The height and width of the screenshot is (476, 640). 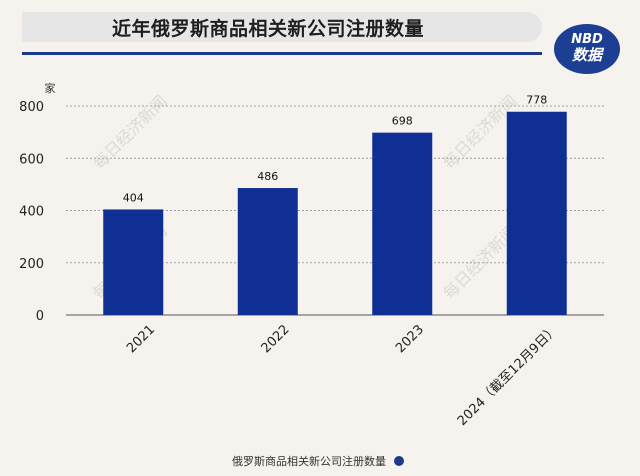 What do you see at coordinates (536, 213) in the screenshot?
I see `bar-2024（截至12月9日）` at bounding box center [536, 213].